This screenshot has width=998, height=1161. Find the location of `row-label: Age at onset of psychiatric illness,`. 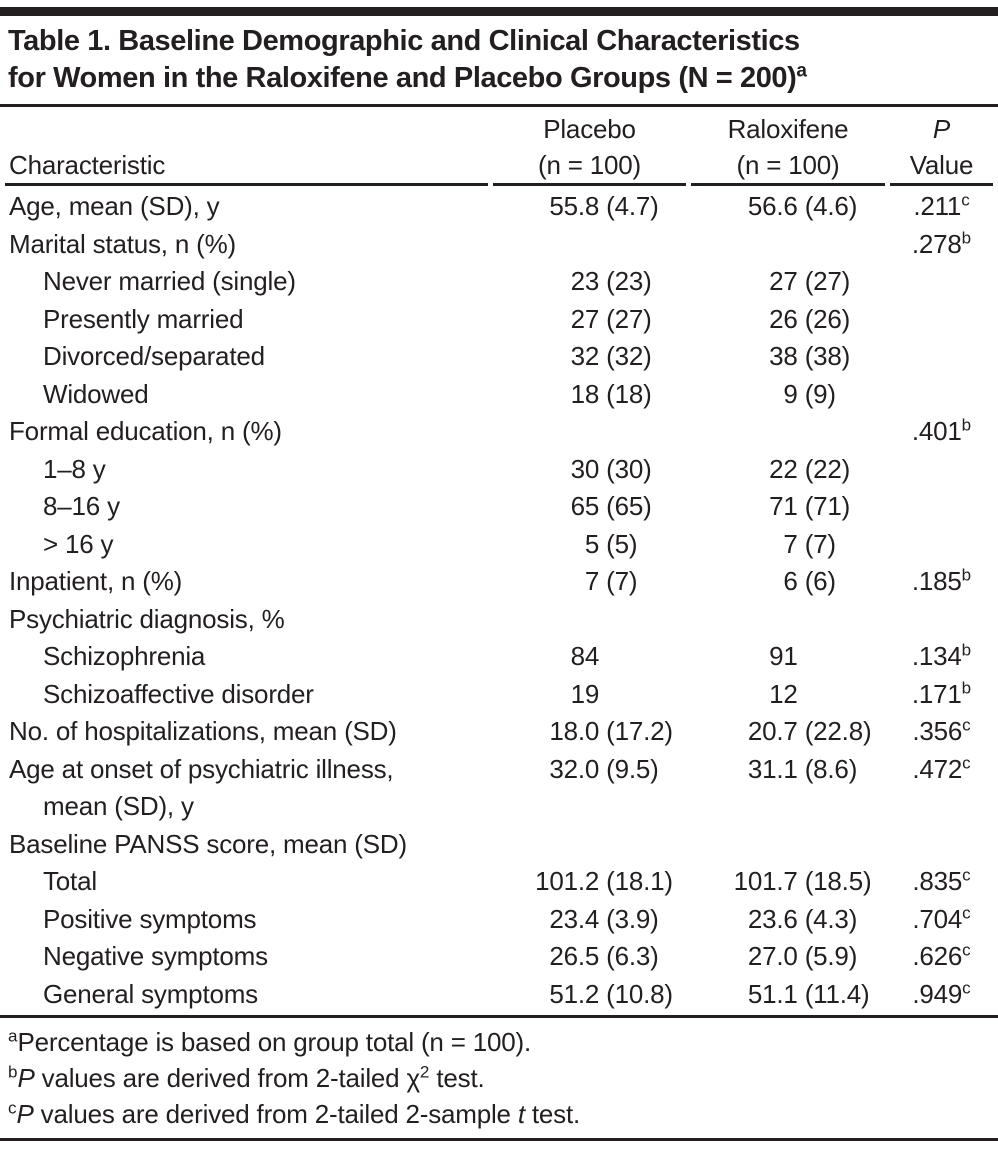

row-label: Age at onset of psychiatric illness, is located at coordinates (201, 768).